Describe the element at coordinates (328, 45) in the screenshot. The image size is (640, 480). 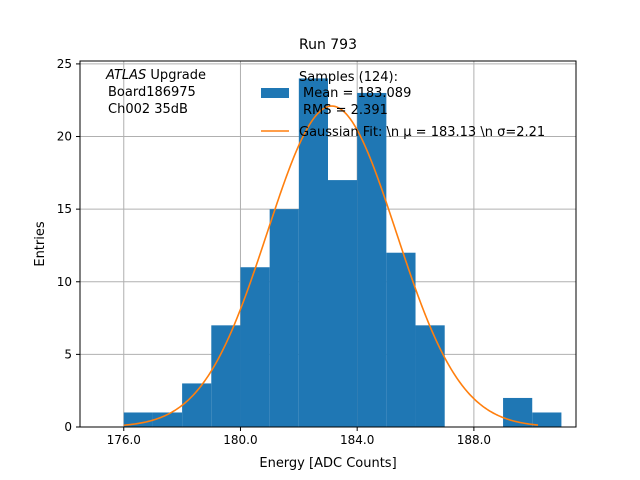
I see `chart-title: Run 793` at that location.